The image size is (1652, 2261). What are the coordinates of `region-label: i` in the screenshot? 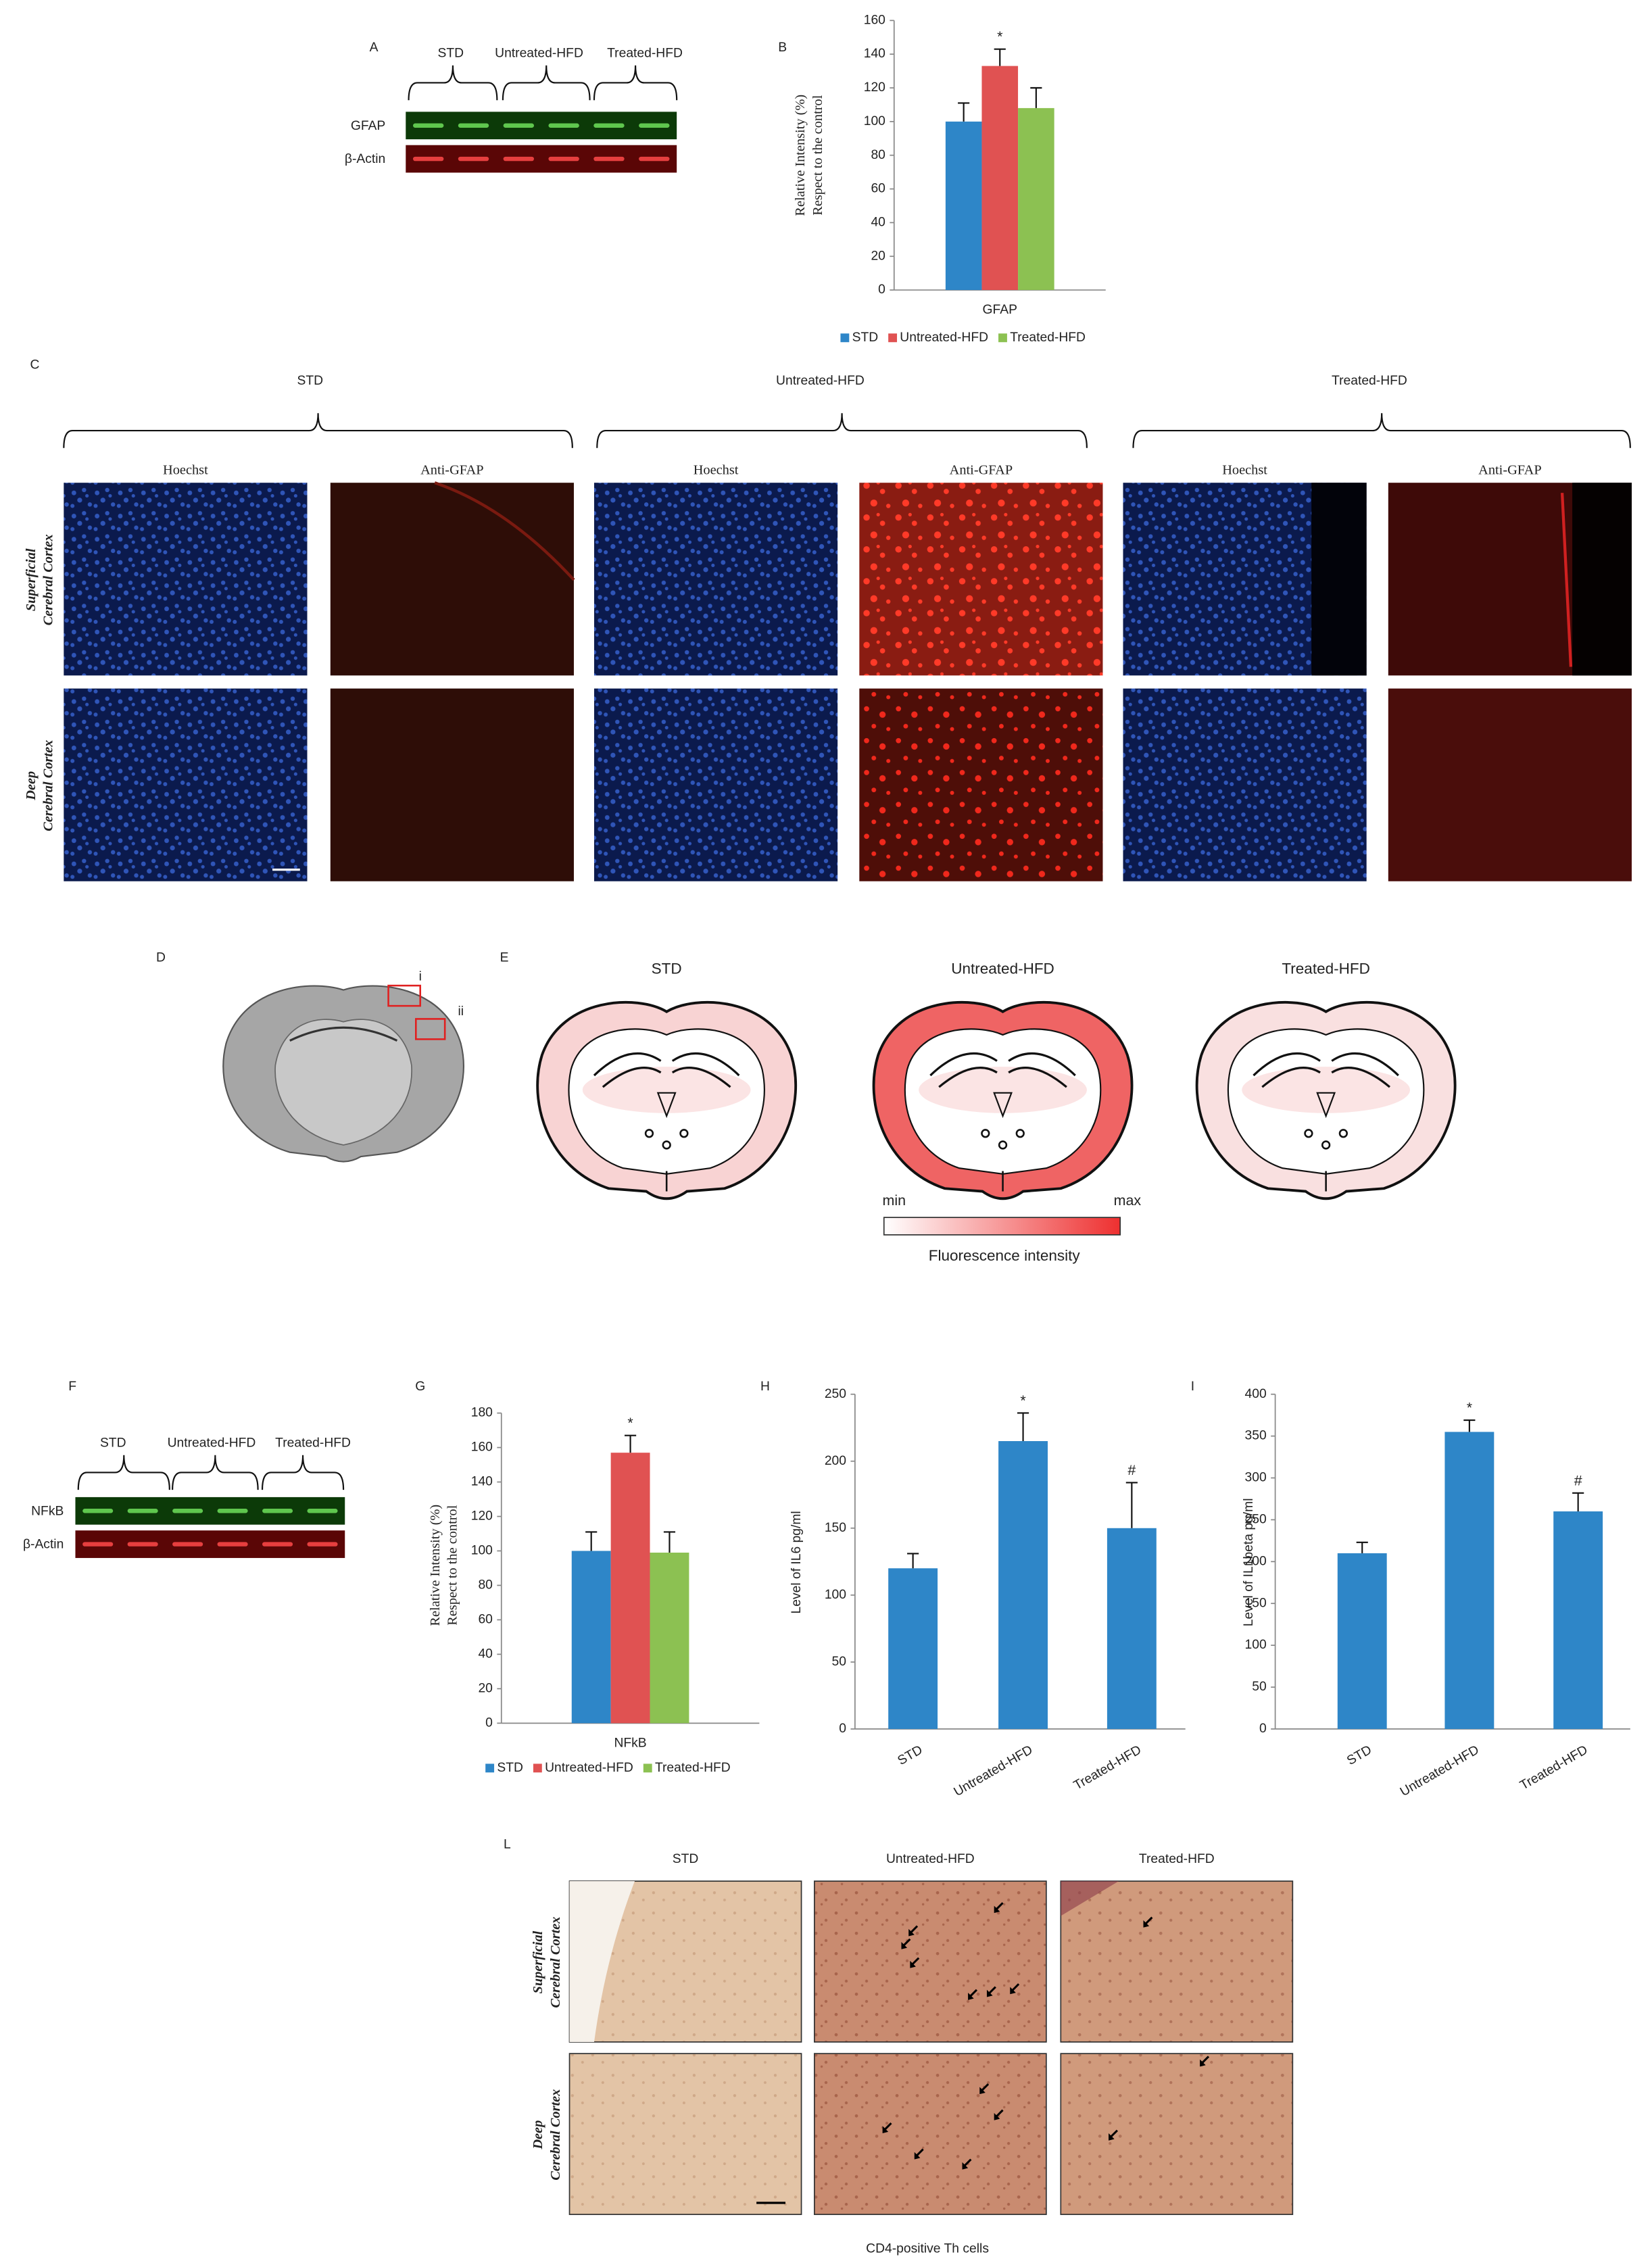 It's located at (420, 976).